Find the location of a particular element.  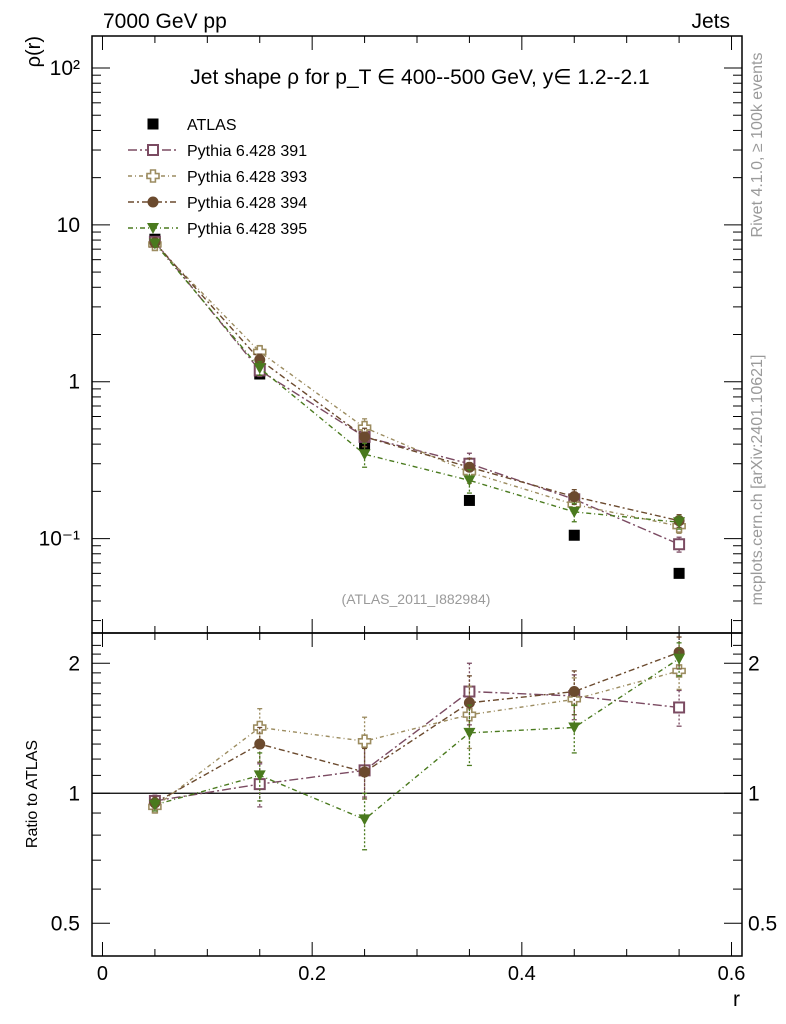

beam-label: 7000 GeV pp is located at coordinates (165, 21).